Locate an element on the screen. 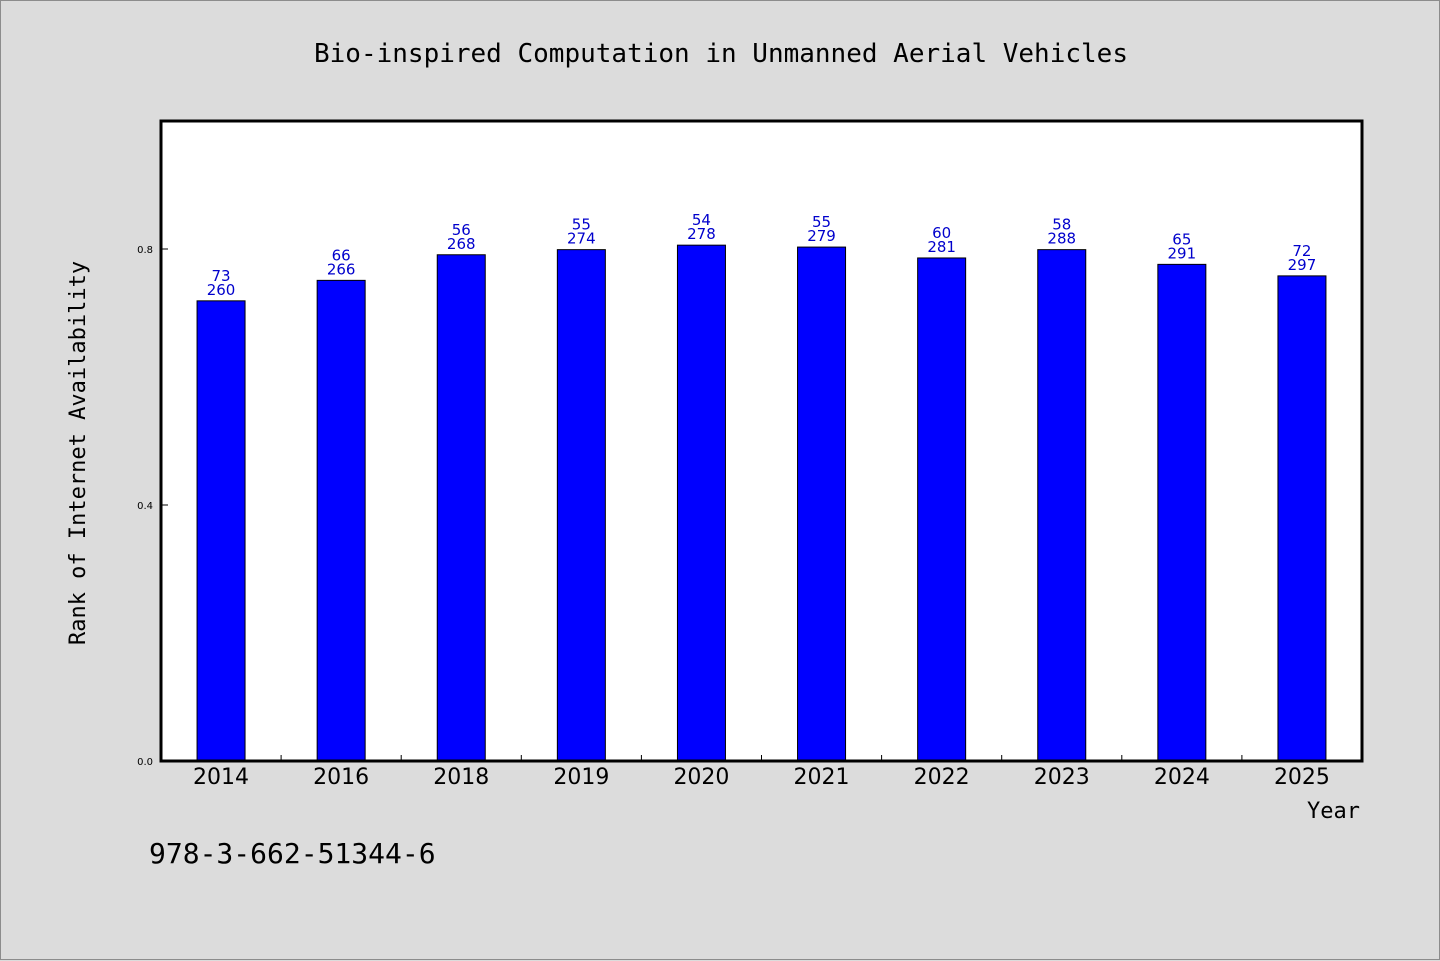 Image resolution: width=1440 pixels, height=961 pixels. data-label-bottom-2024: 291 is located at coordinates (1182, 253).